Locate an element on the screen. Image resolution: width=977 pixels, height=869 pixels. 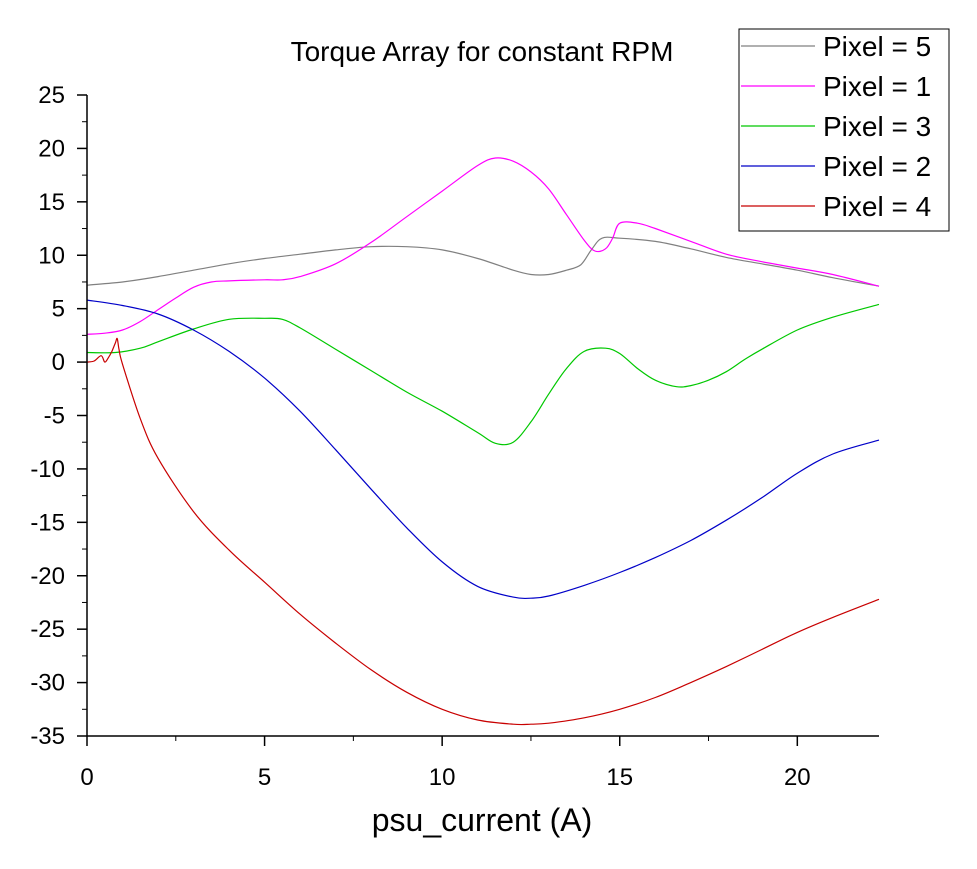
legend-box is located at coordinates (844, 130).